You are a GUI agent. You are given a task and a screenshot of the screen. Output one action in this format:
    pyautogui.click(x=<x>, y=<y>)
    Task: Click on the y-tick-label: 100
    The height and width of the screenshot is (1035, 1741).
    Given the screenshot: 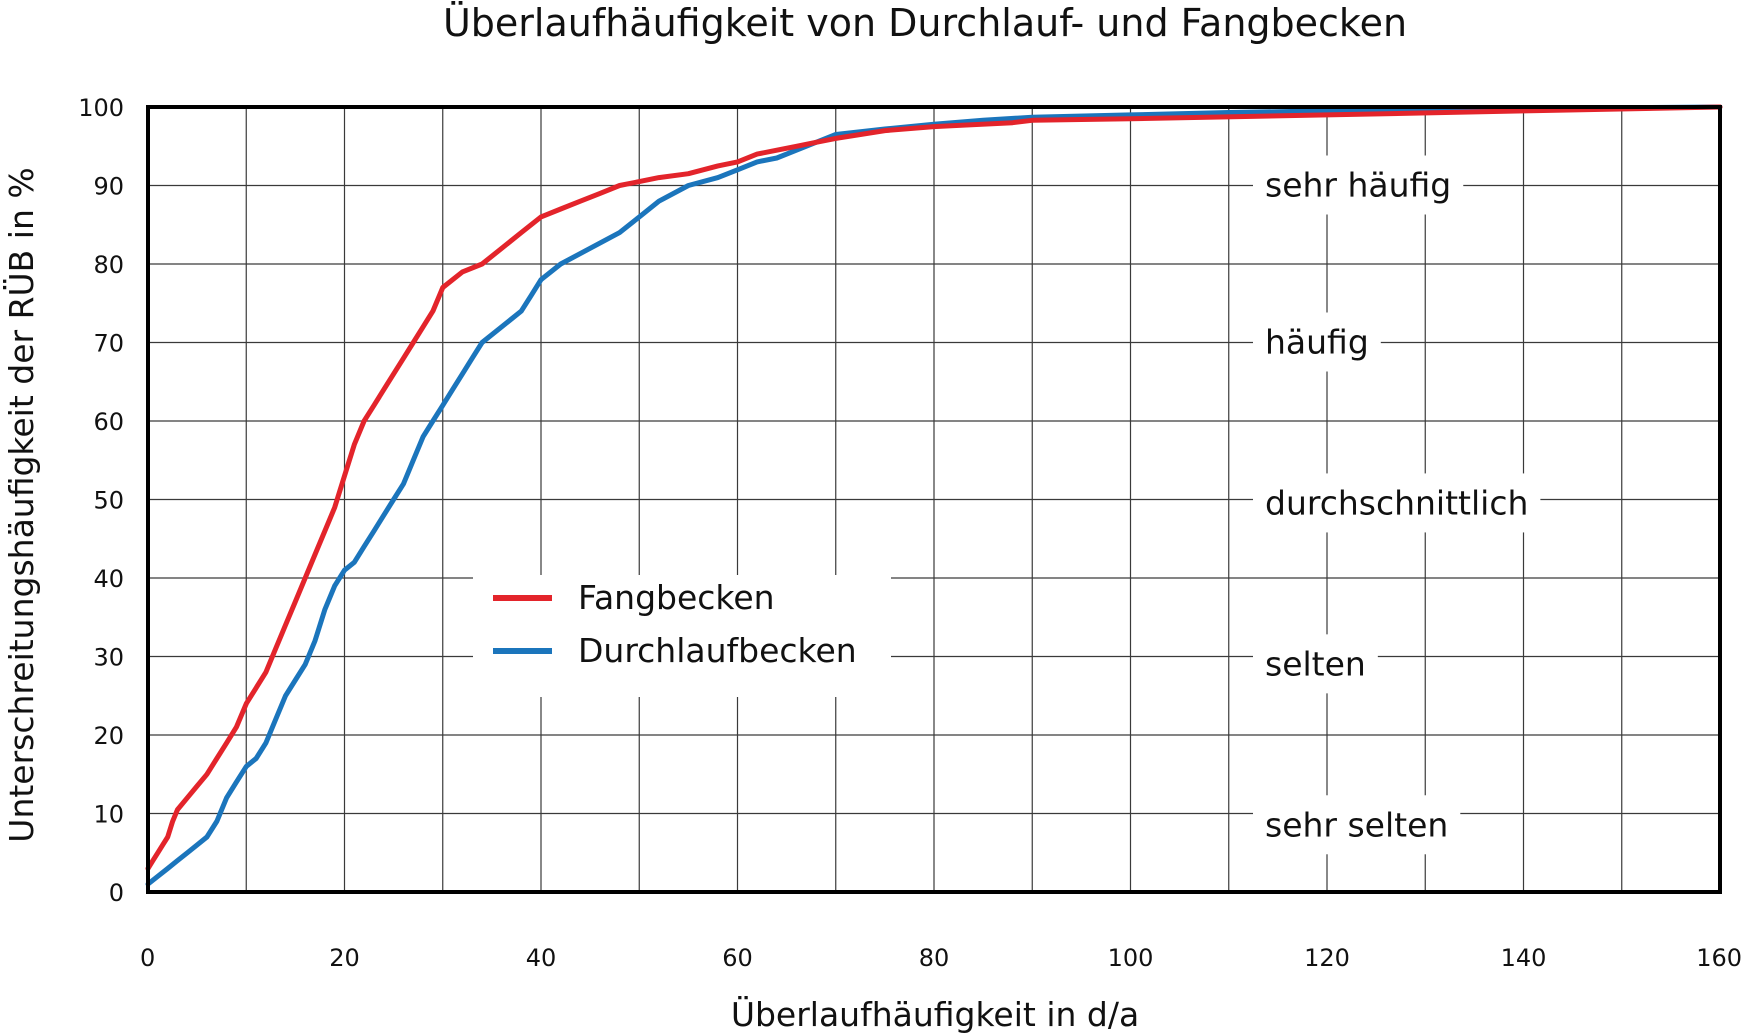 What is the action you would take?
    pyautogui.click(x=101, y=108)
    